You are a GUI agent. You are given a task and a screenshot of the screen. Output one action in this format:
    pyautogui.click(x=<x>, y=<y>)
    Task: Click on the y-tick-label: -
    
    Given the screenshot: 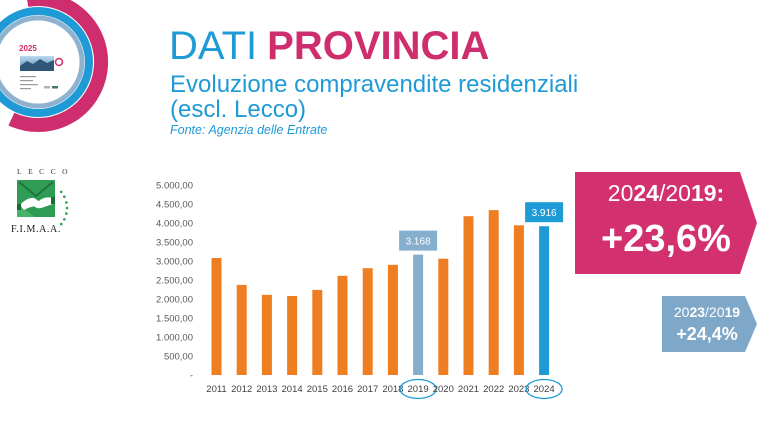 What is the action you would take?
    pyautogui.click(x=191, y=375)
    